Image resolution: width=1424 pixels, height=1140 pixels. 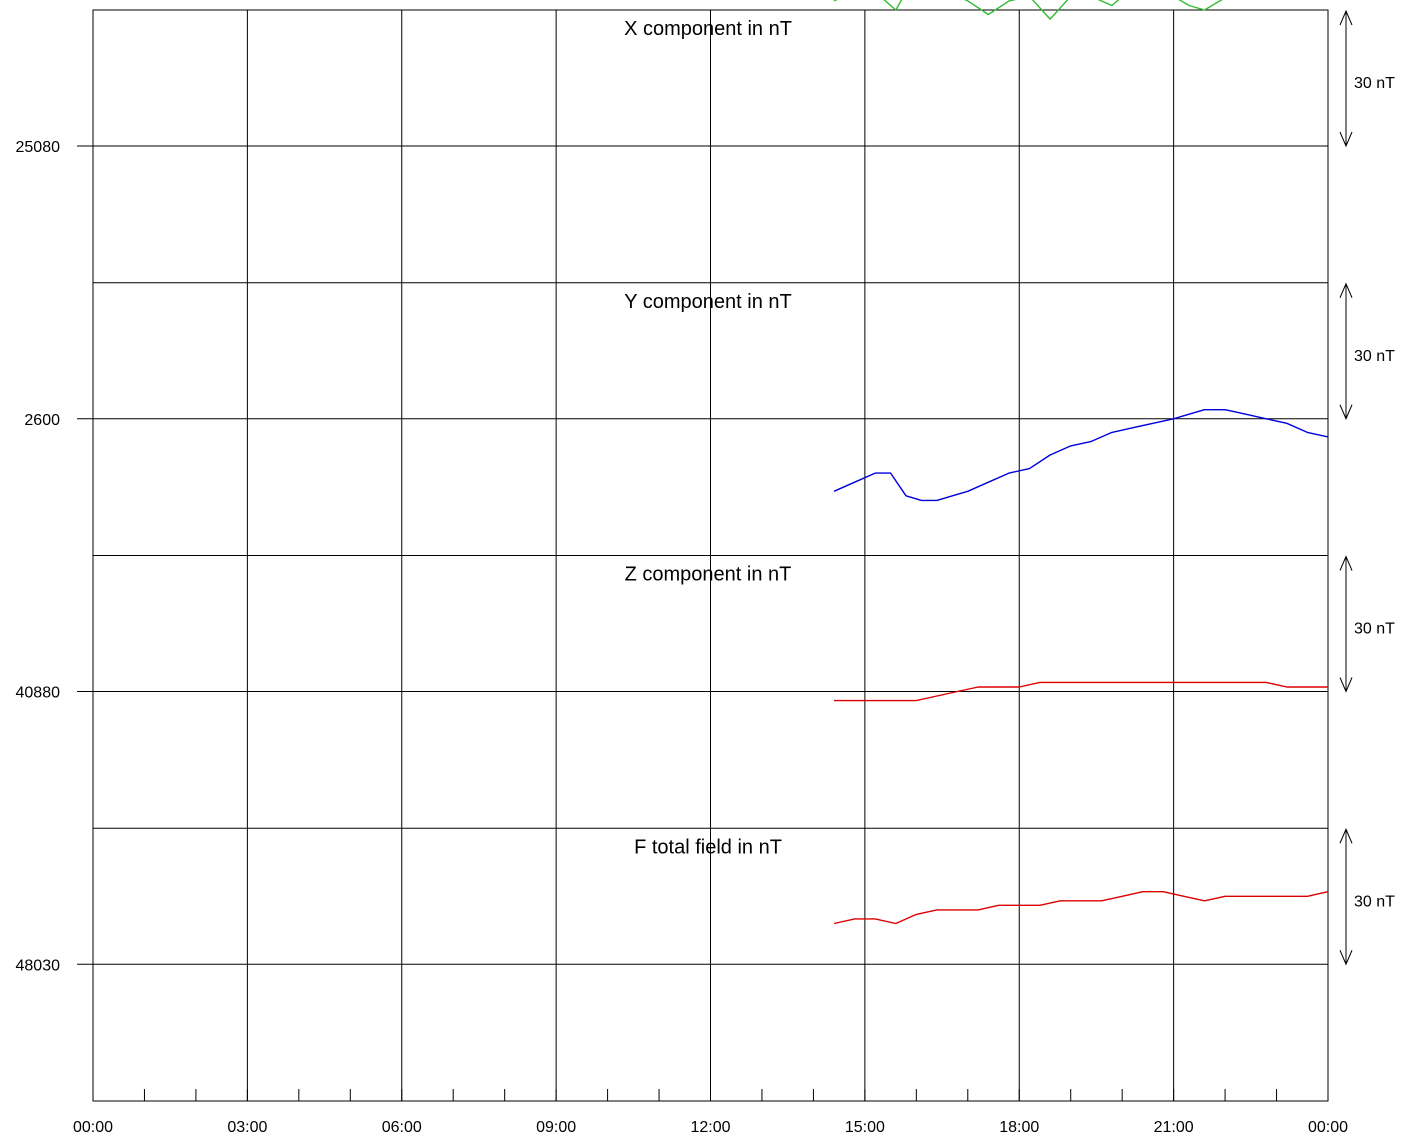 I want to click on y-tick-label: 48030, so click(x=38, y=965).